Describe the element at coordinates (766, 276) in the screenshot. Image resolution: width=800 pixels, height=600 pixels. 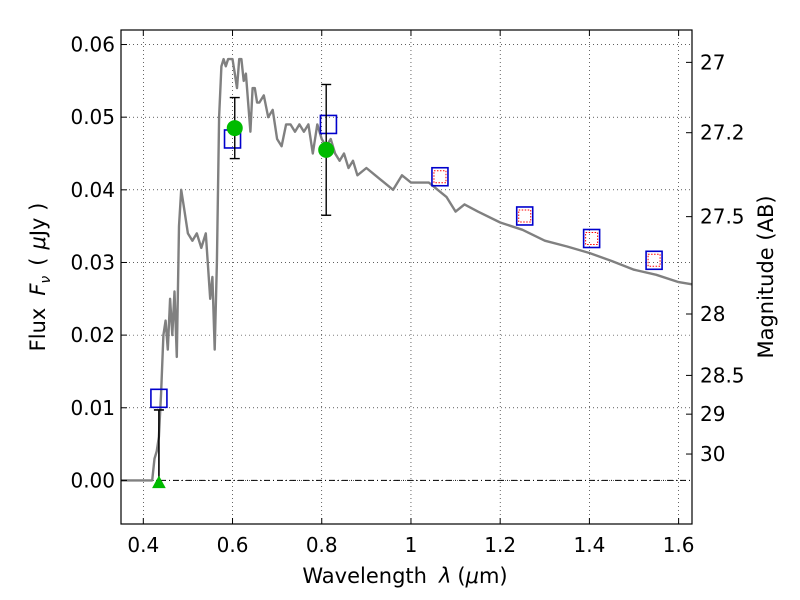
I see `y2-axis-label: Magnitude (AB)` at that location.